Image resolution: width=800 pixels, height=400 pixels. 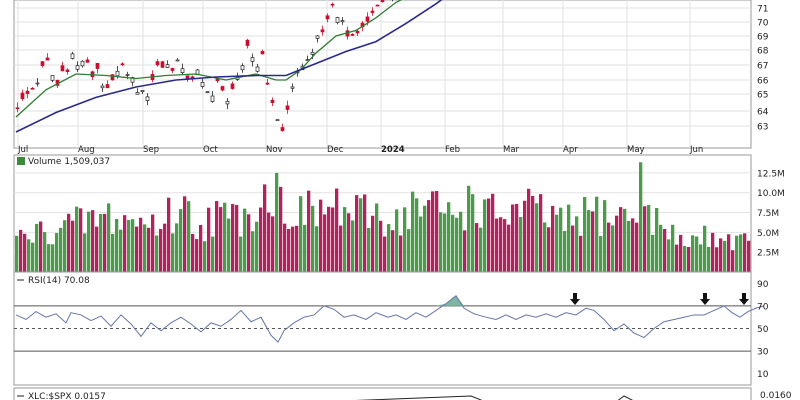 I want to click on month-label: 2024, so click(x=393, y=150).